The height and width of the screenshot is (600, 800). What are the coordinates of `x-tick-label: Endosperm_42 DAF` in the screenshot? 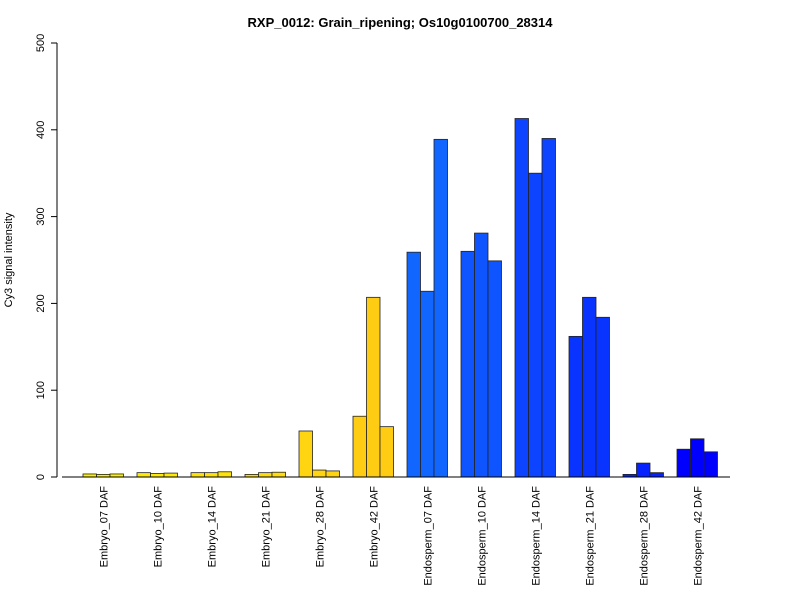 It's located at (698, 536).